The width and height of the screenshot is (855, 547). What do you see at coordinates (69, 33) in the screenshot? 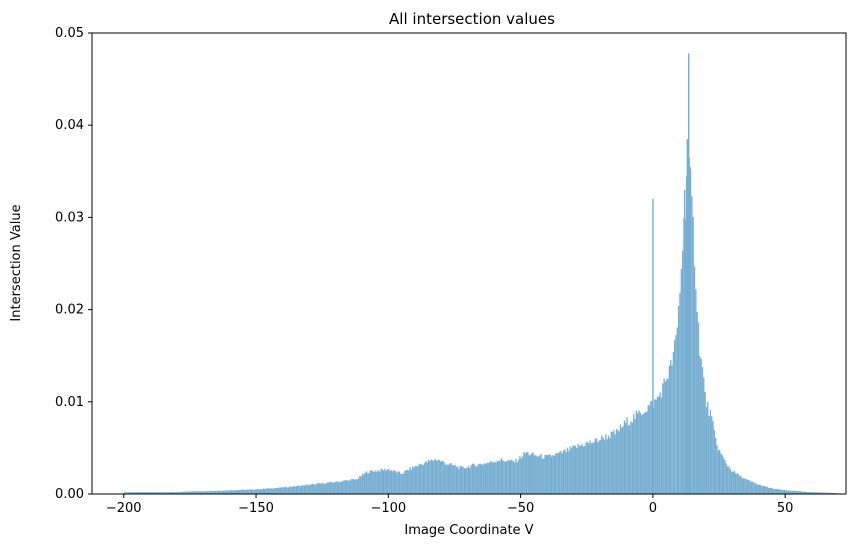
I see `y-tick-label: 0.05` at bounding box center [69, 33].